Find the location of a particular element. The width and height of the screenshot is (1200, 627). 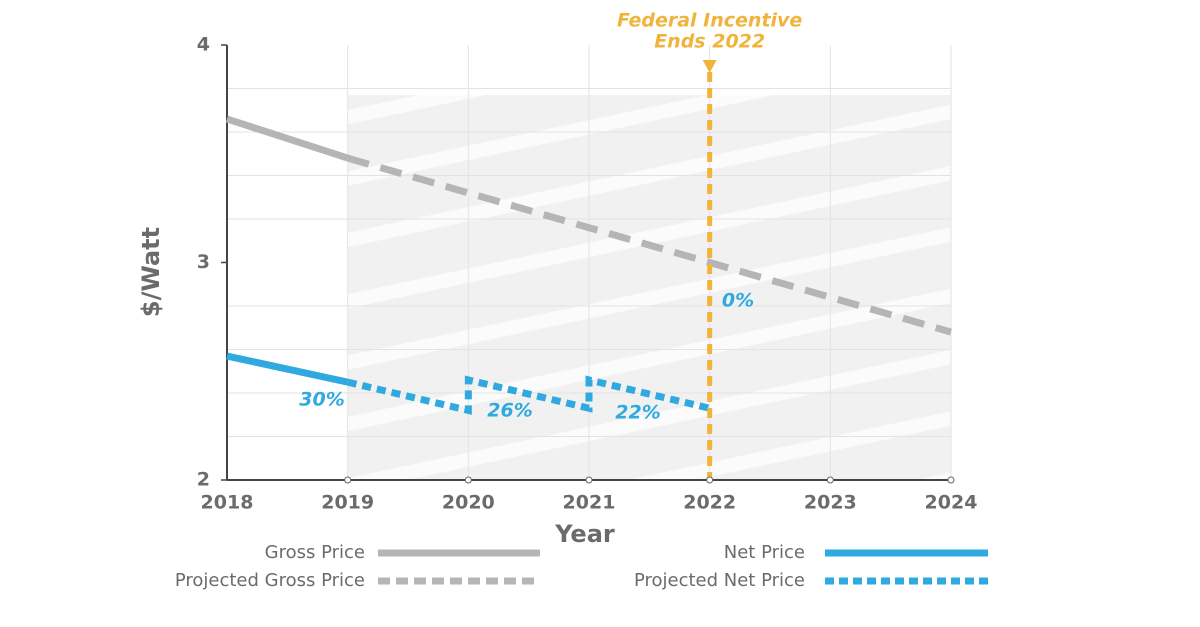

y-tick-label: 4 is located at coordinates (203, 45).